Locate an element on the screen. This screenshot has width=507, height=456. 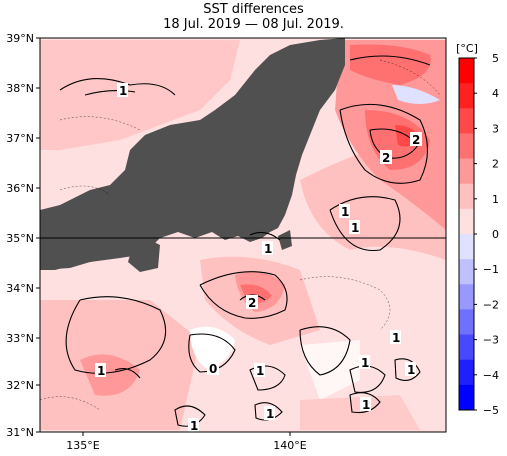
lat-label: 39°N is located at coordinates (20, 38).